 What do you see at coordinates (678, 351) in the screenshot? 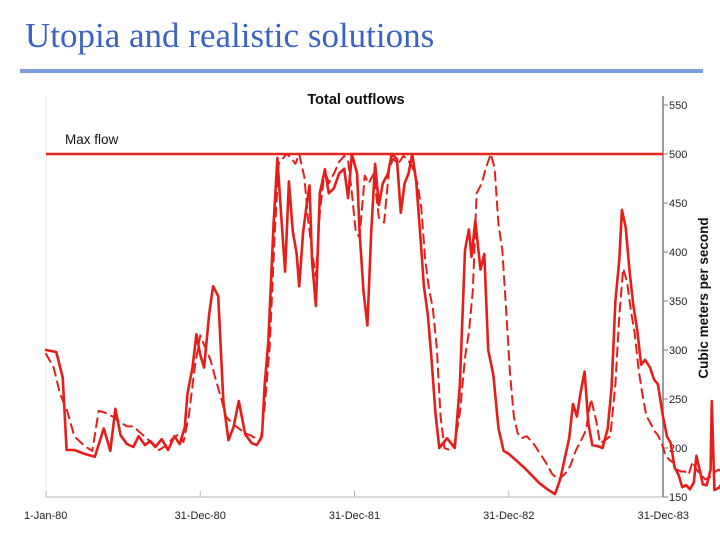
I see `y-tick-label: 300` at bounding box center [678, 351].